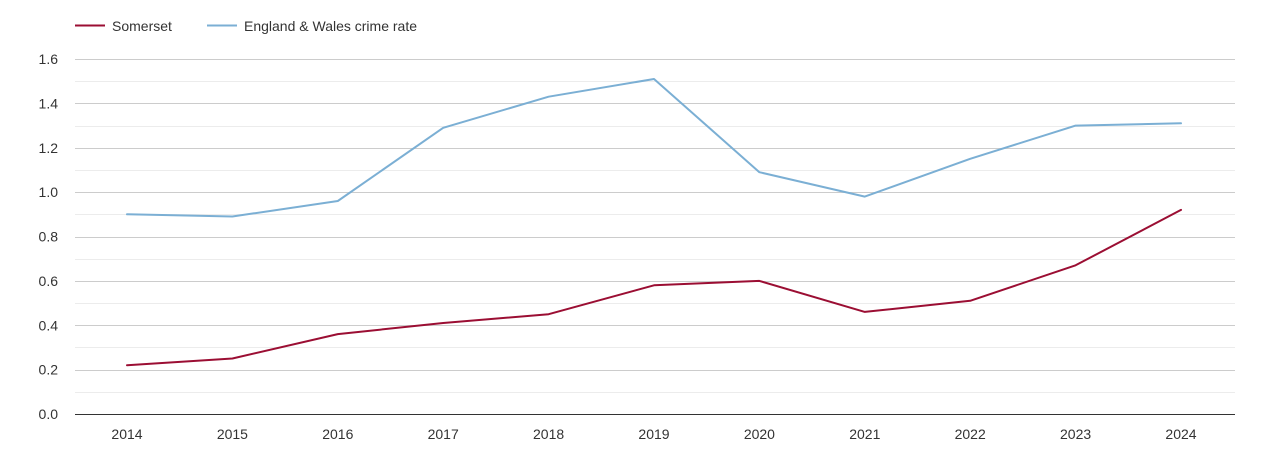 The height and width of the screenshot is (450, 1270). Describe the element at coordinates (142, 26) in the screenshot. I see `legend-label: Somerset` at that location.